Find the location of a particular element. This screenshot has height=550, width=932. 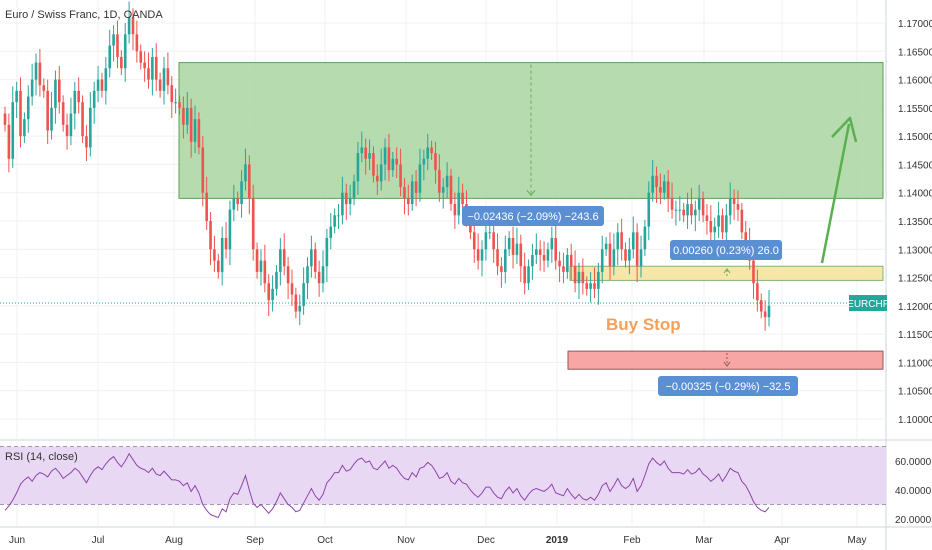

stop-zone is located at coordinates (725, 360).